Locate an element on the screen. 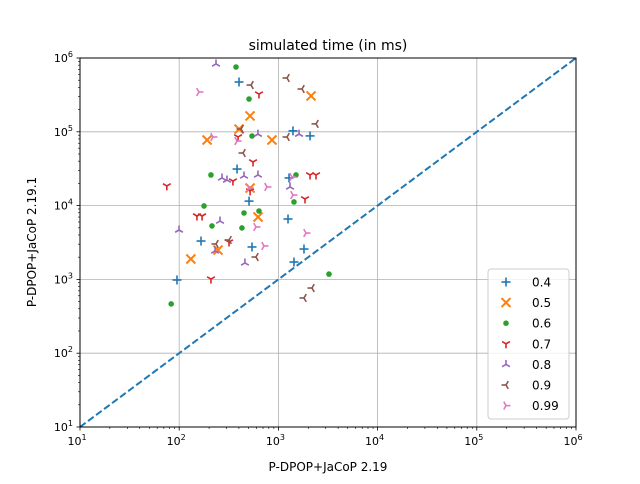  legend-label: 0.8 is located at coordinates (541, 365).